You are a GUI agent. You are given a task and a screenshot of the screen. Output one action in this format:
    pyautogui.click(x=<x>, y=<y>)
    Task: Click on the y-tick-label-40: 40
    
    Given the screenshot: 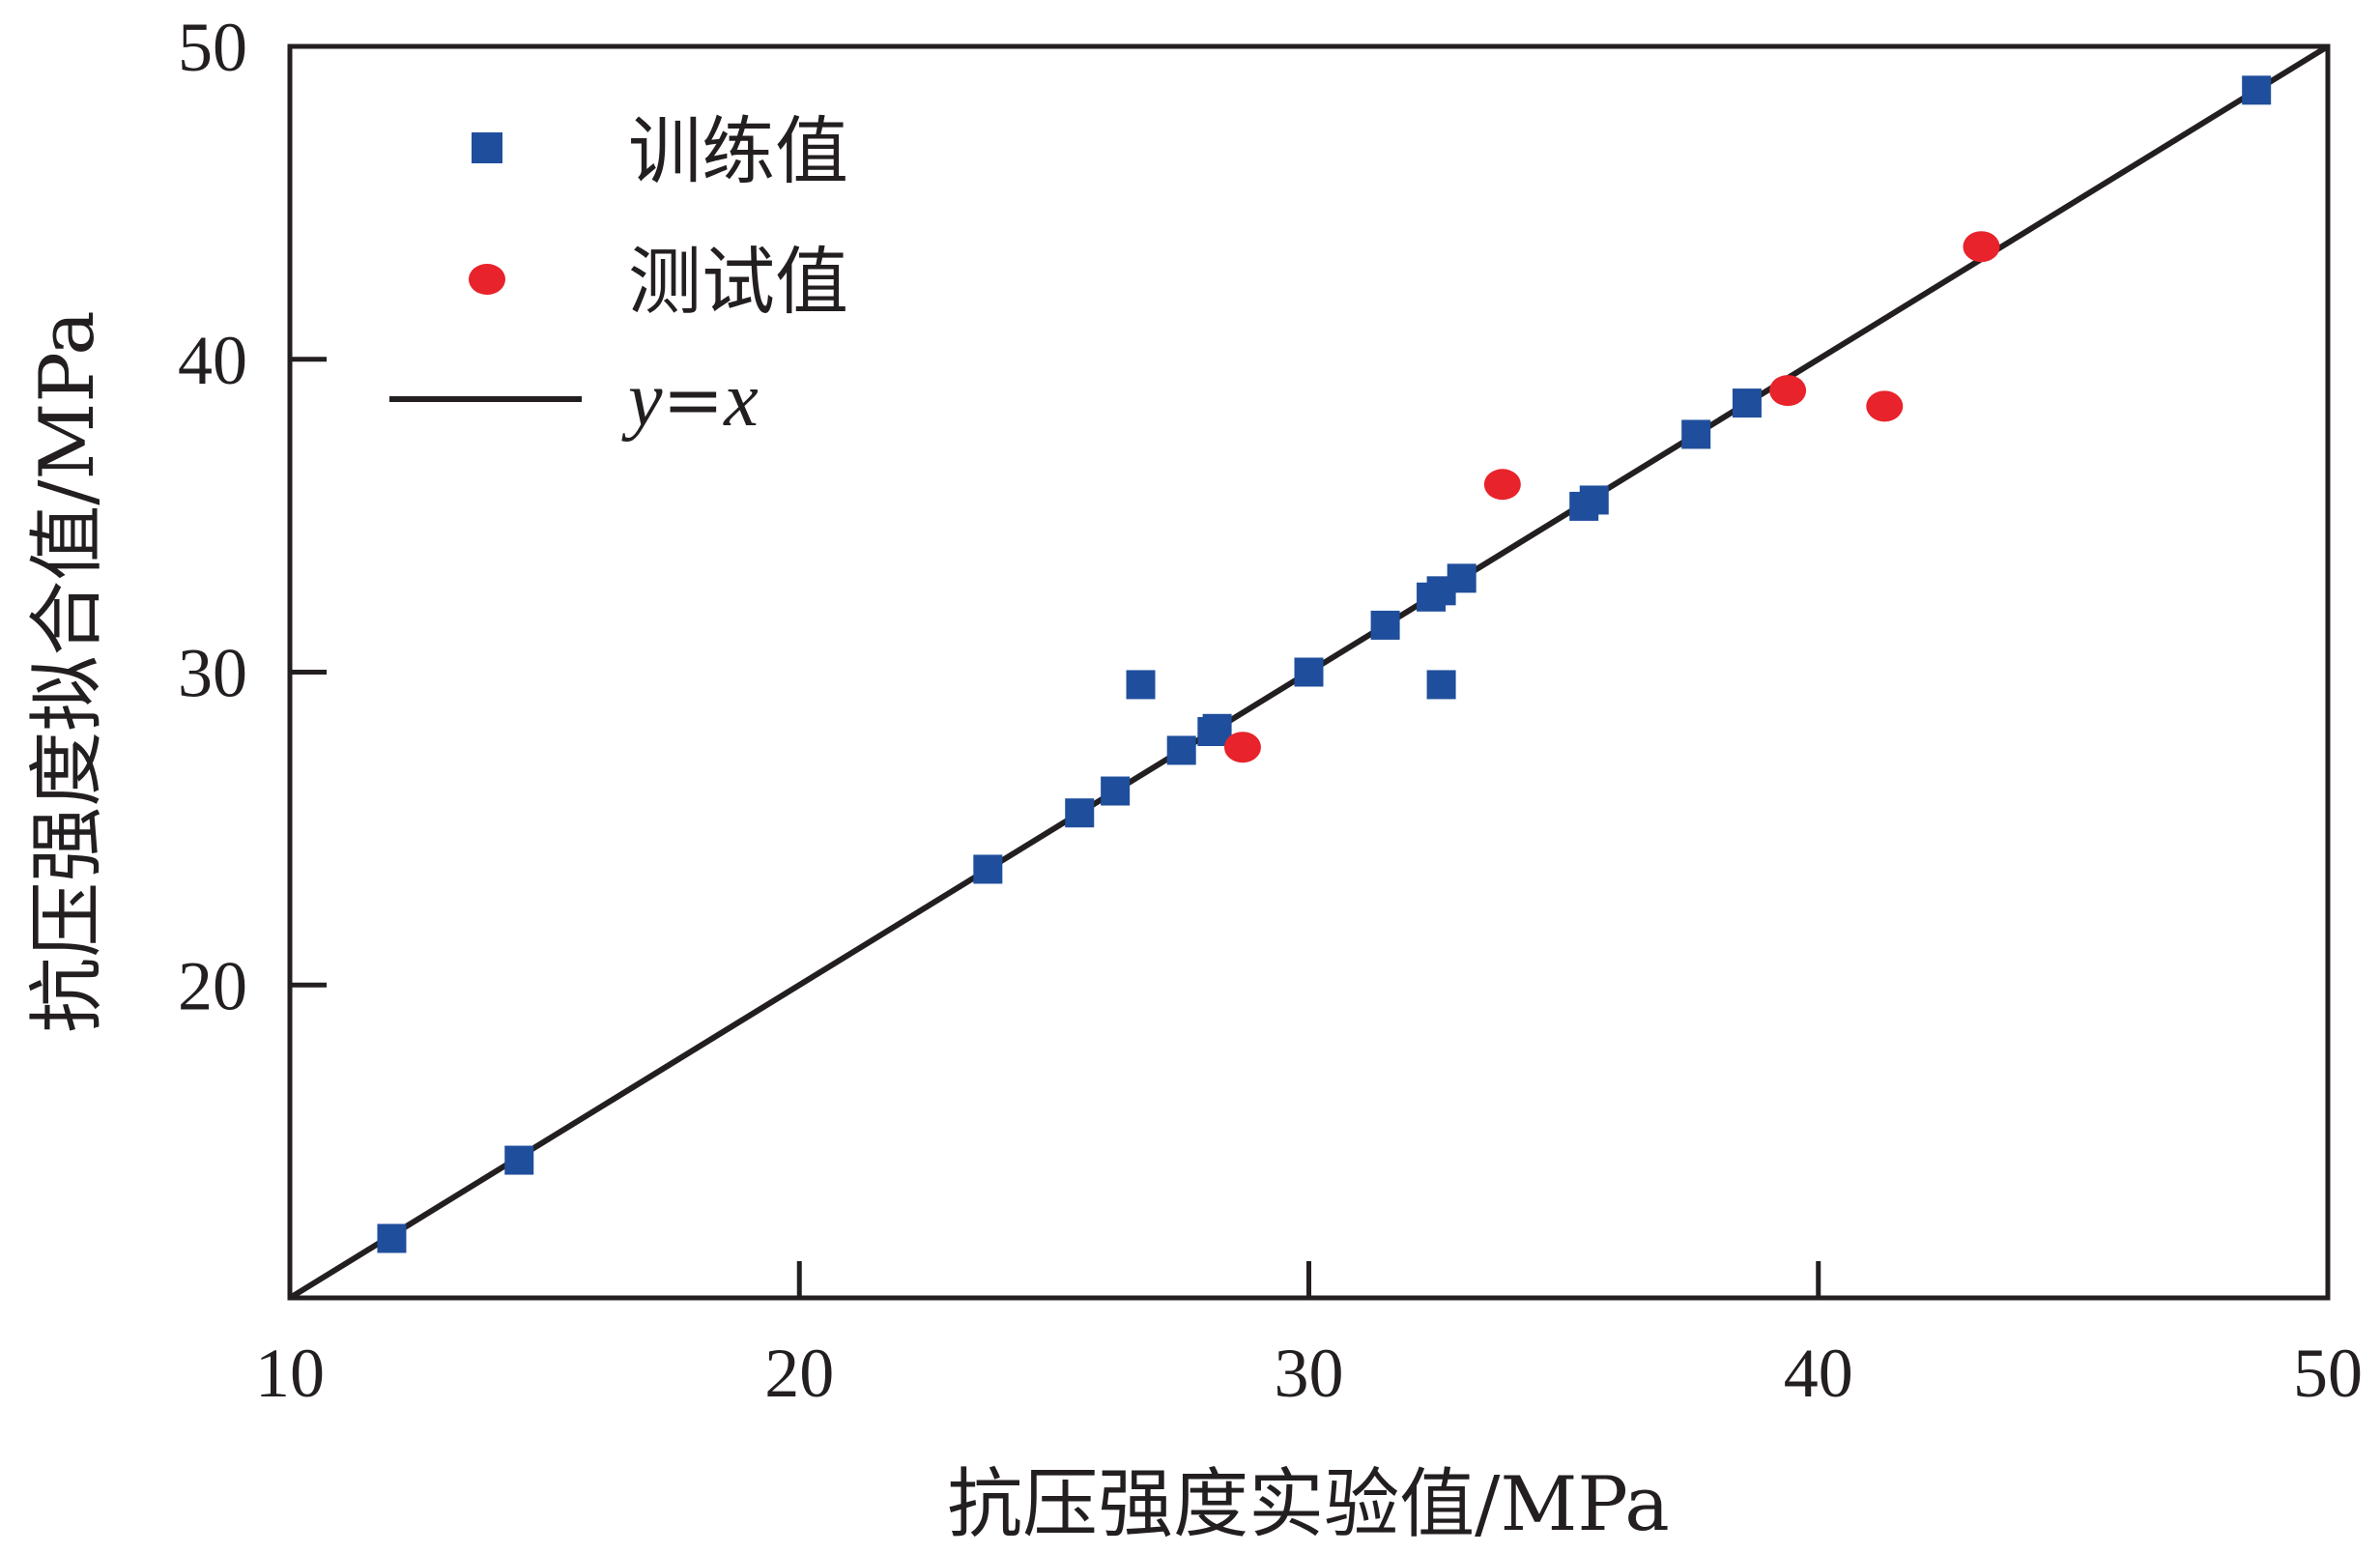 What is the action you would take?
    pyautogui.click(x=213, y=360)
    